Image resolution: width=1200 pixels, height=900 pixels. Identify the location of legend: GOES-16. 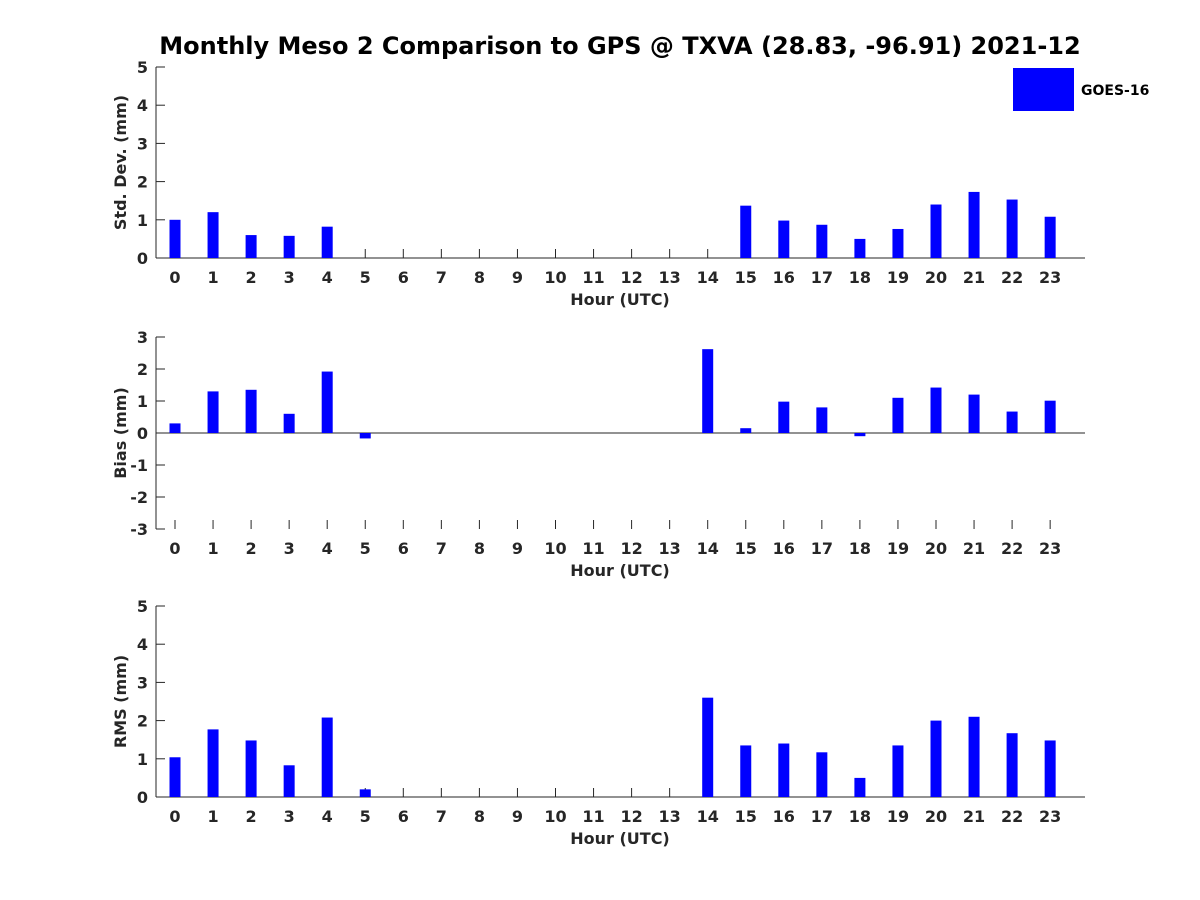
(1081, 89).